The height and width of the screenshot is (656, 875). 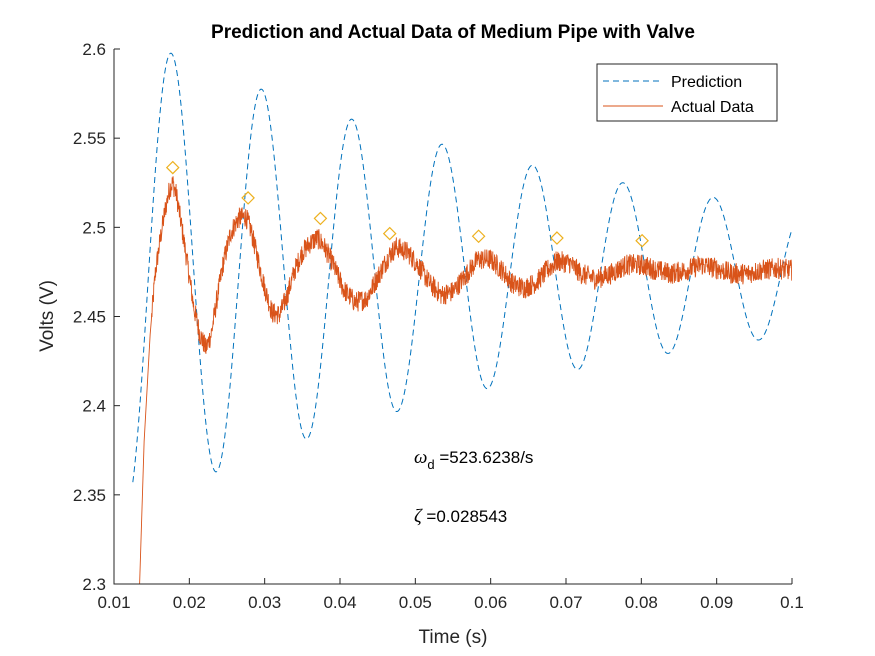 I want to click on zeta-symbol: ζ, so click(x=418, y=516).